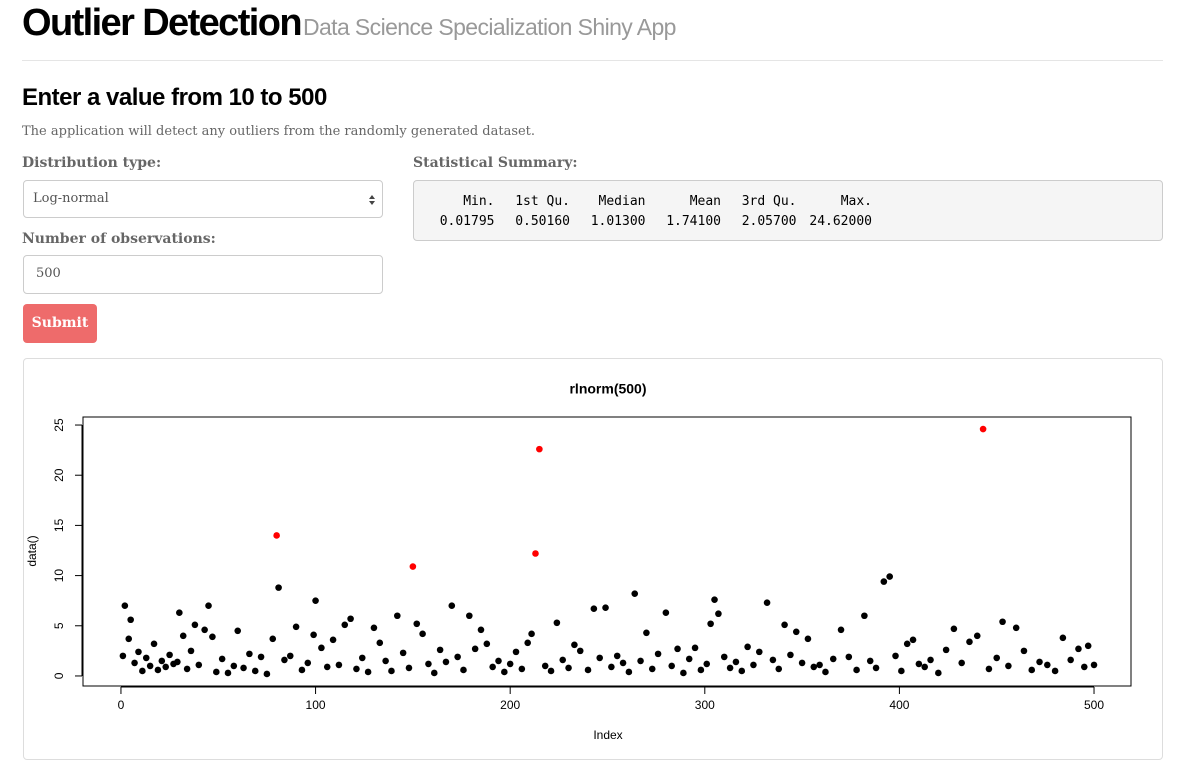  What do you see at coordinates (705, 201) in the screenshot?
I see `summary-header-cell: Mean` at bounding box center [705, 201].